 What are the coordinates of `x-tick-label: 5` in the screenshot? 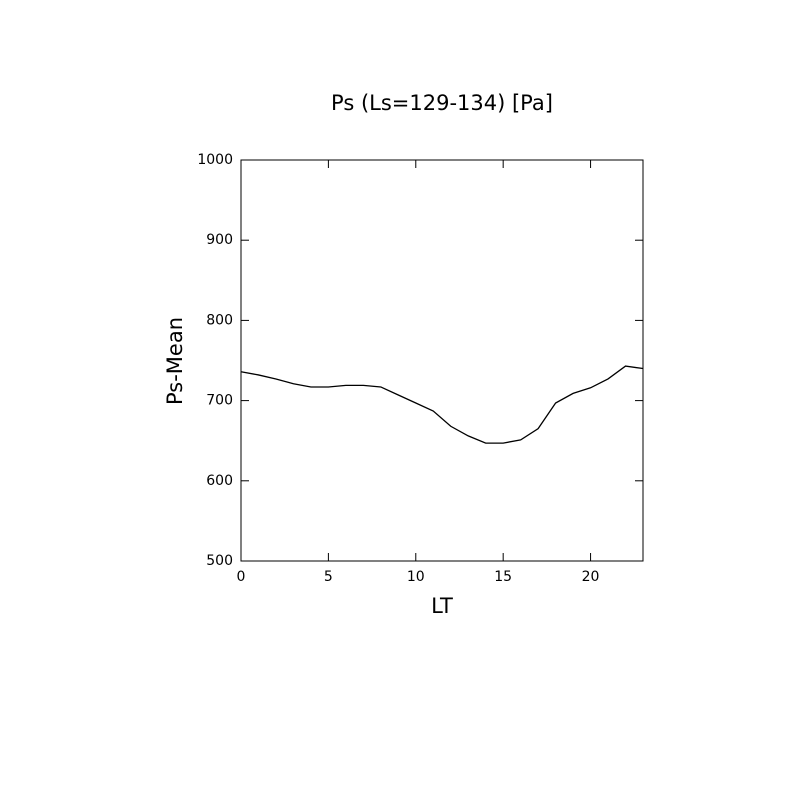 It's located at (328, 577).